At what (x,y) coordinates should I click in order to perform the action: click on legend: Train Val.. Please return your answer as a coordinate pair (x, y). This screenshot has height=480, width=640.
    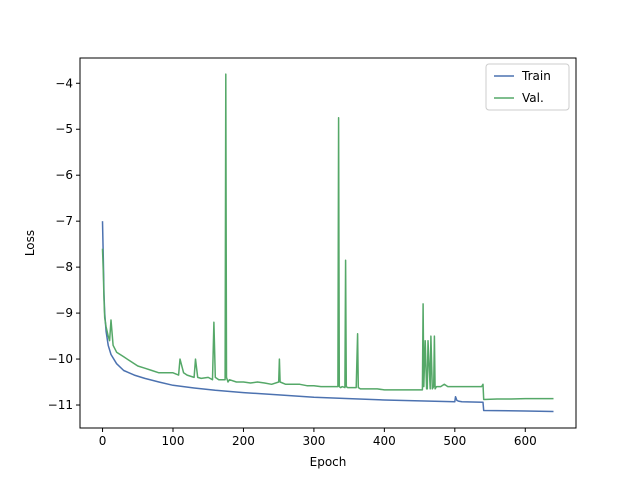
    Looking at the image, I should click on (527, 87).